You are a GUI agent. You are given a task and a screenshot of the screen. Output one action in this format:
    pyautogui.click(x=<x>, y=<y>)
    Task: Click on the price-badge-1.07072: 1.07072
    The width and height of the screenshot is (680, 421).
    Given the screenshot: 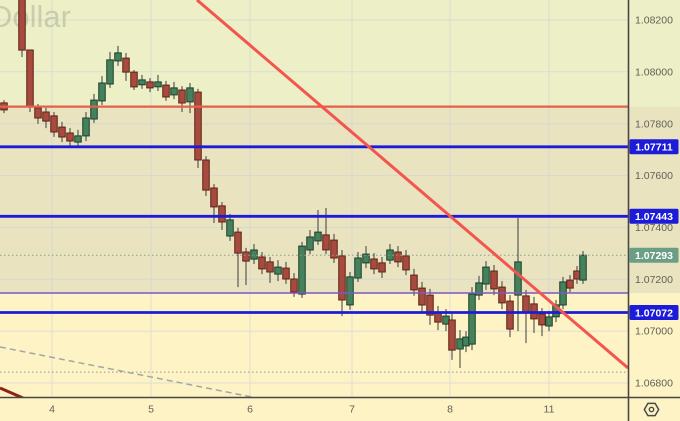 What is the action you would take?
    pyautogui.click(x=654, y=312)
    